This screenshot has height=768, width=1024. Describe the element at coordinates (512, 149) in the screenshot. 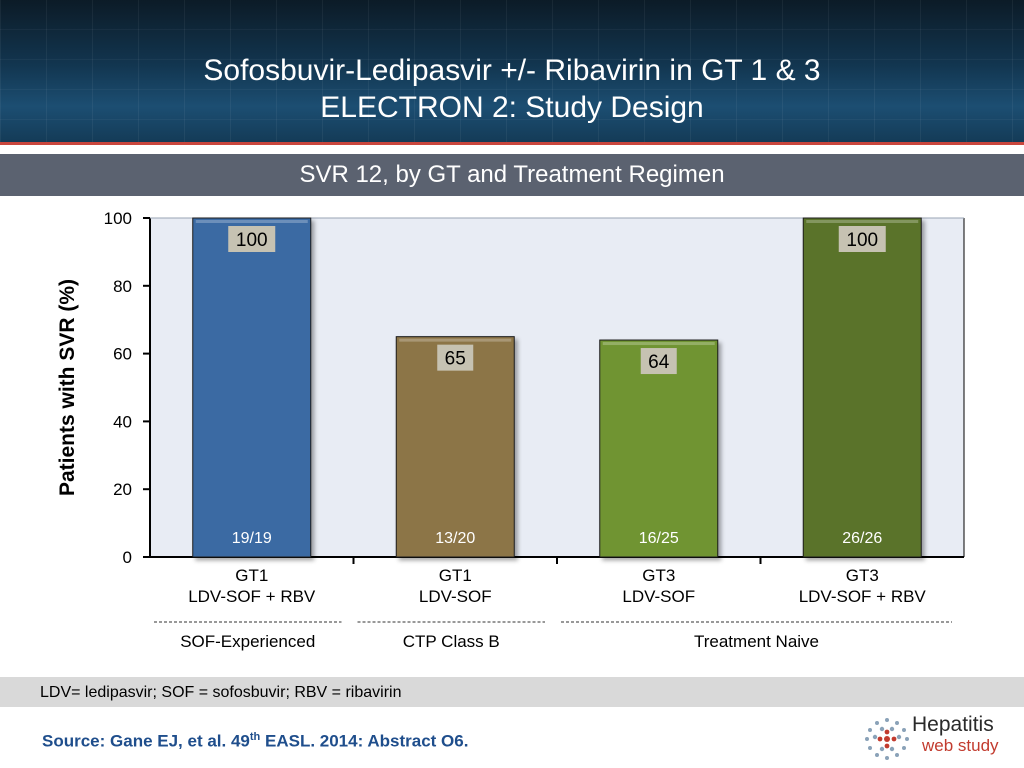

I see `header-spacer` at that location.